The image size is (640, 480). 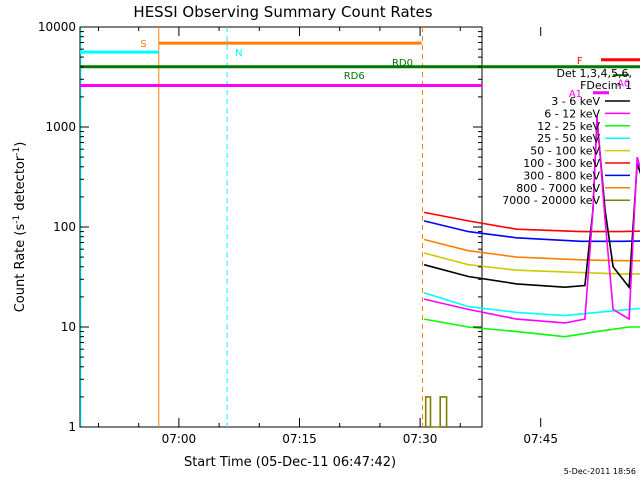 I want to click on legend-title-line: FDecim 1, so click(x=606, y=85).